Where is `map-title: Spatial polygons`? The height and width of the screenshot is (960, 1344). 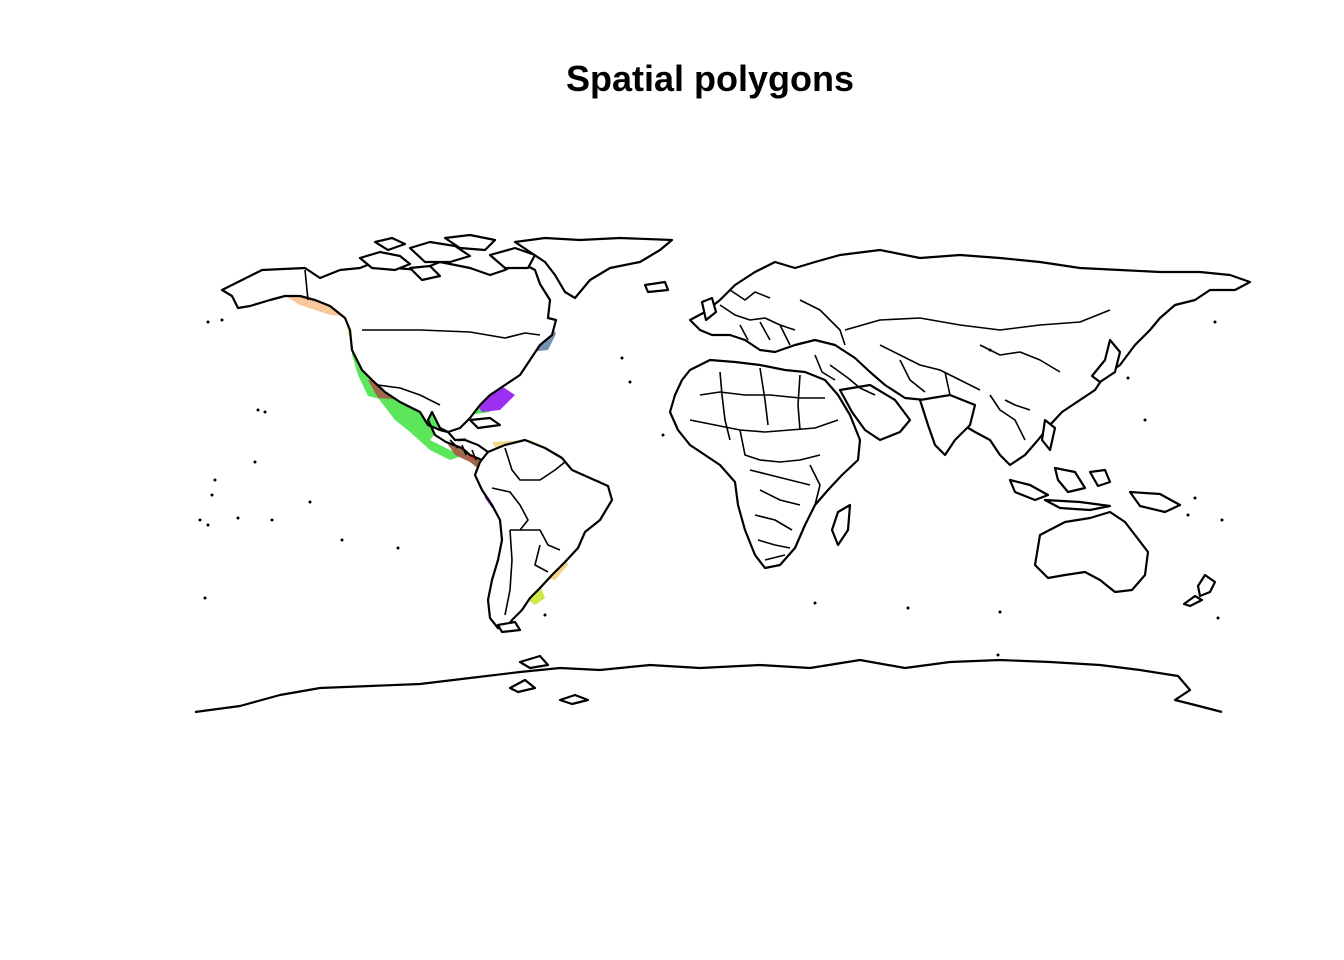
map-title: Spatial polygons is located at coordinates (710, 78).